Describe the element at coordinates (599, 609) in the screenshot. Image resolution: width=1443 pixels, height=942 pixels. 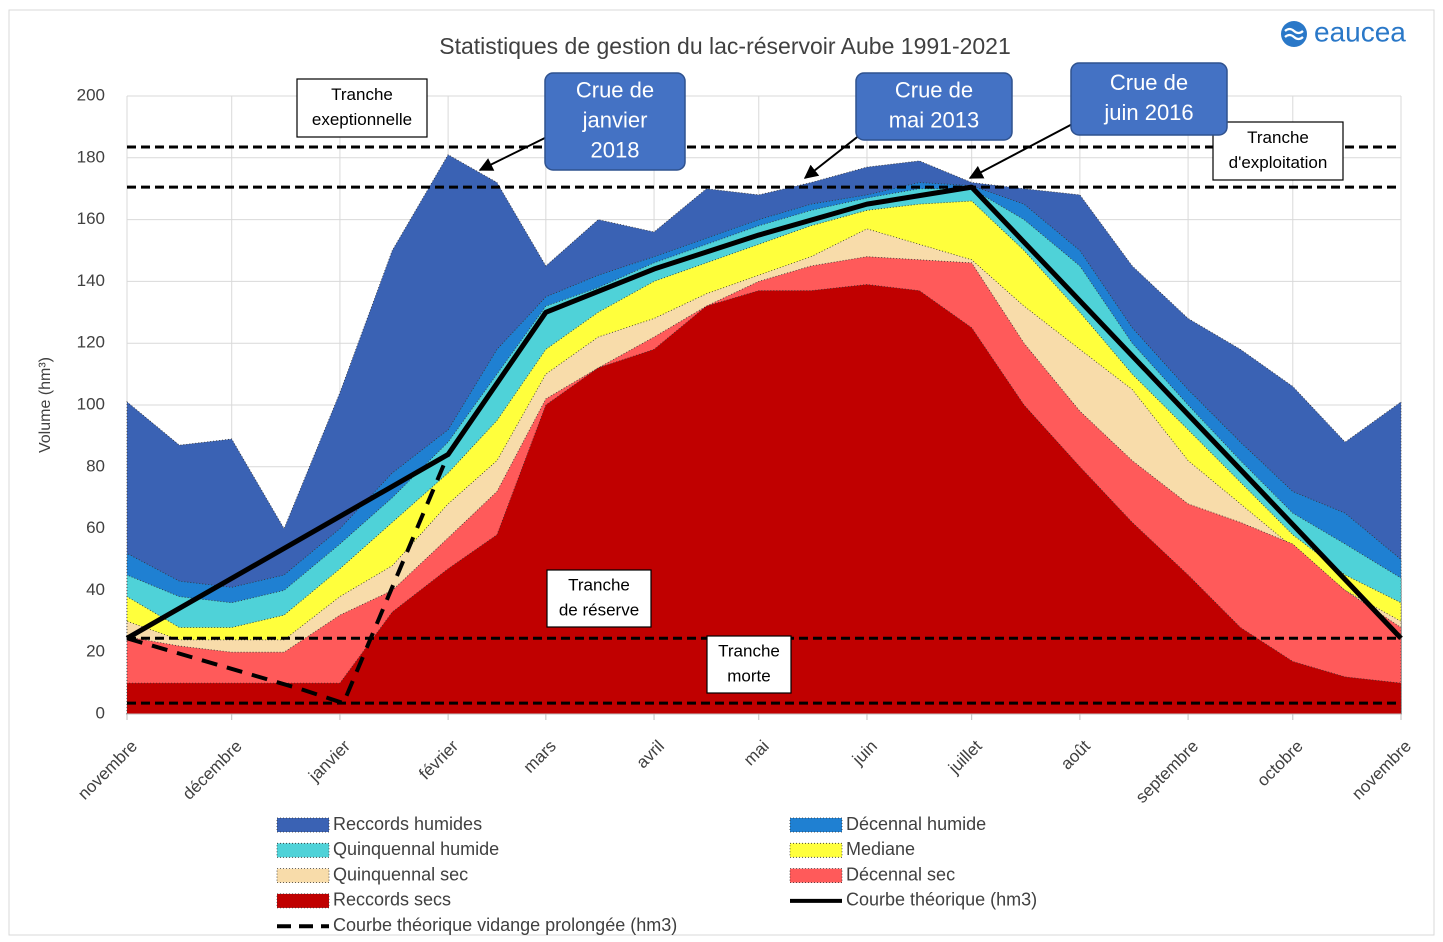
I see `zone-text: de réserve` at that location.